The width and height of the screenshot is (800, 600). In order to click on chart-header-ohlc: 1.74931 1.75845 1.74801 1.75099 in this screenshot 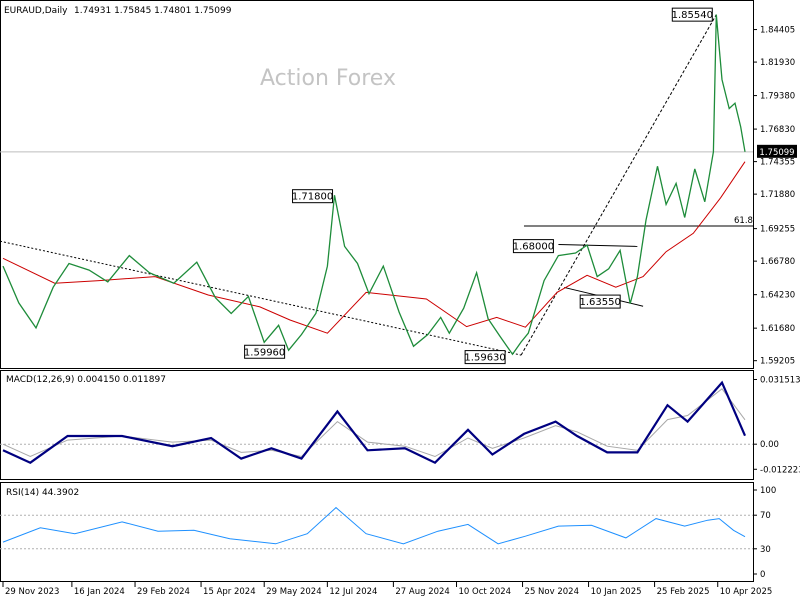, I will do `click(153, 11)`.